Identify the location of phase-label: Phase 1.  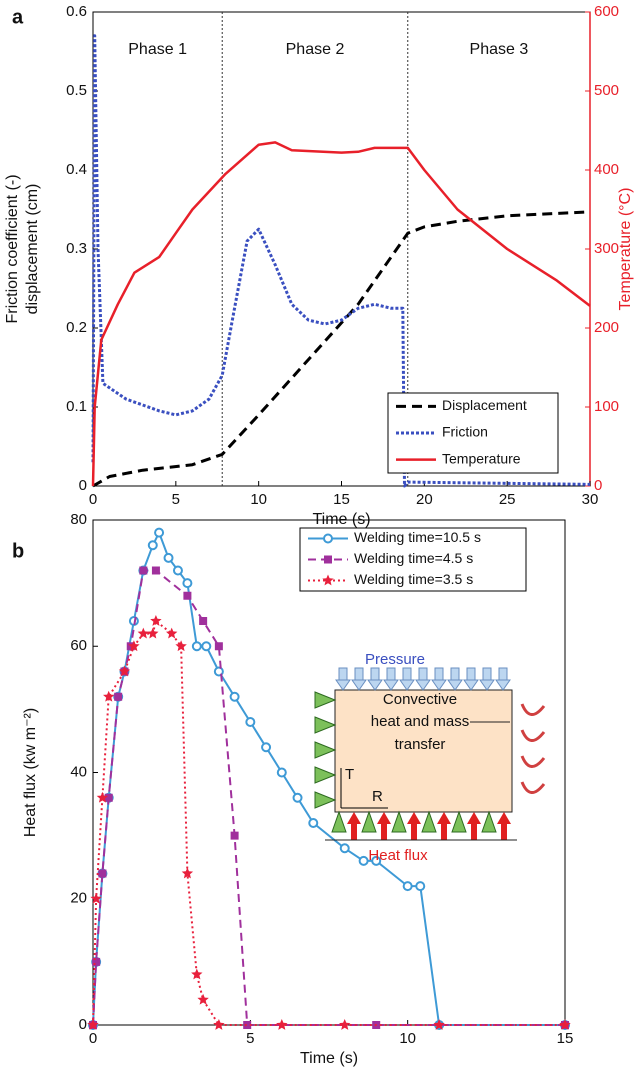
(157, 49).